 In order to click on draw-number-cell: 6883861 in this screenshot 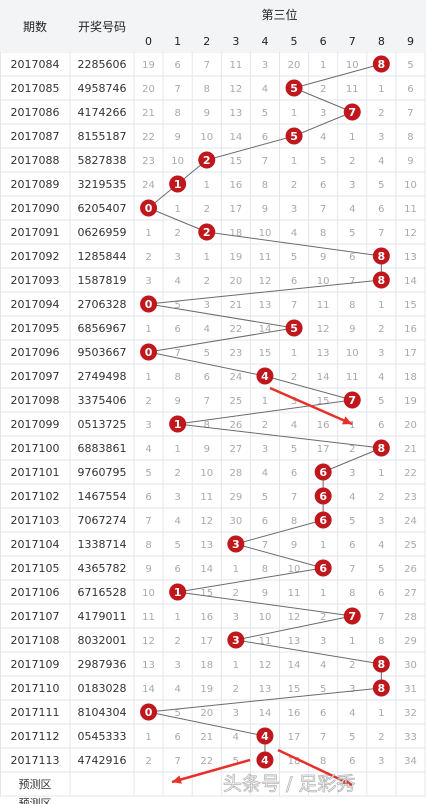, I will do `click(102, 448)`.